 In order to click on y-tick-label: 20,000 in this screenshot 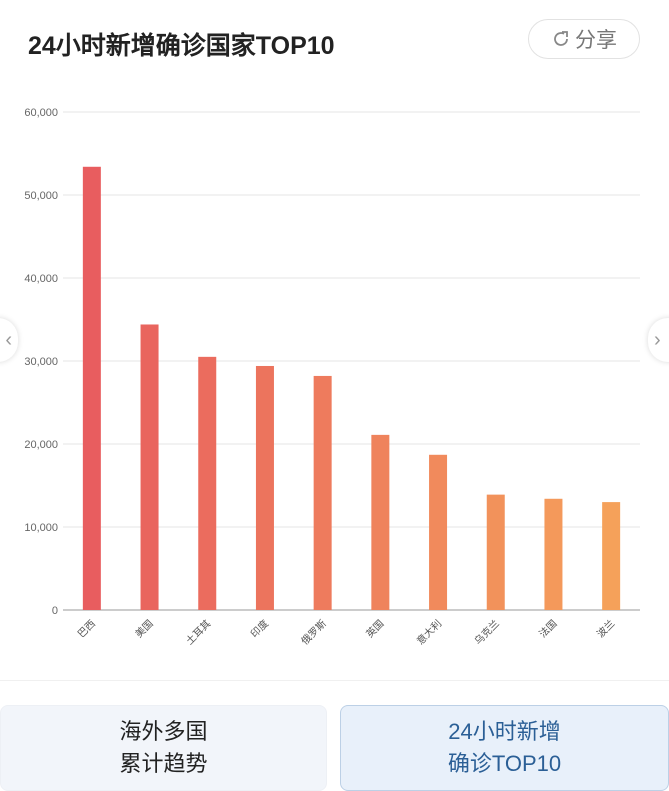, I will do `click(41, 445)`.